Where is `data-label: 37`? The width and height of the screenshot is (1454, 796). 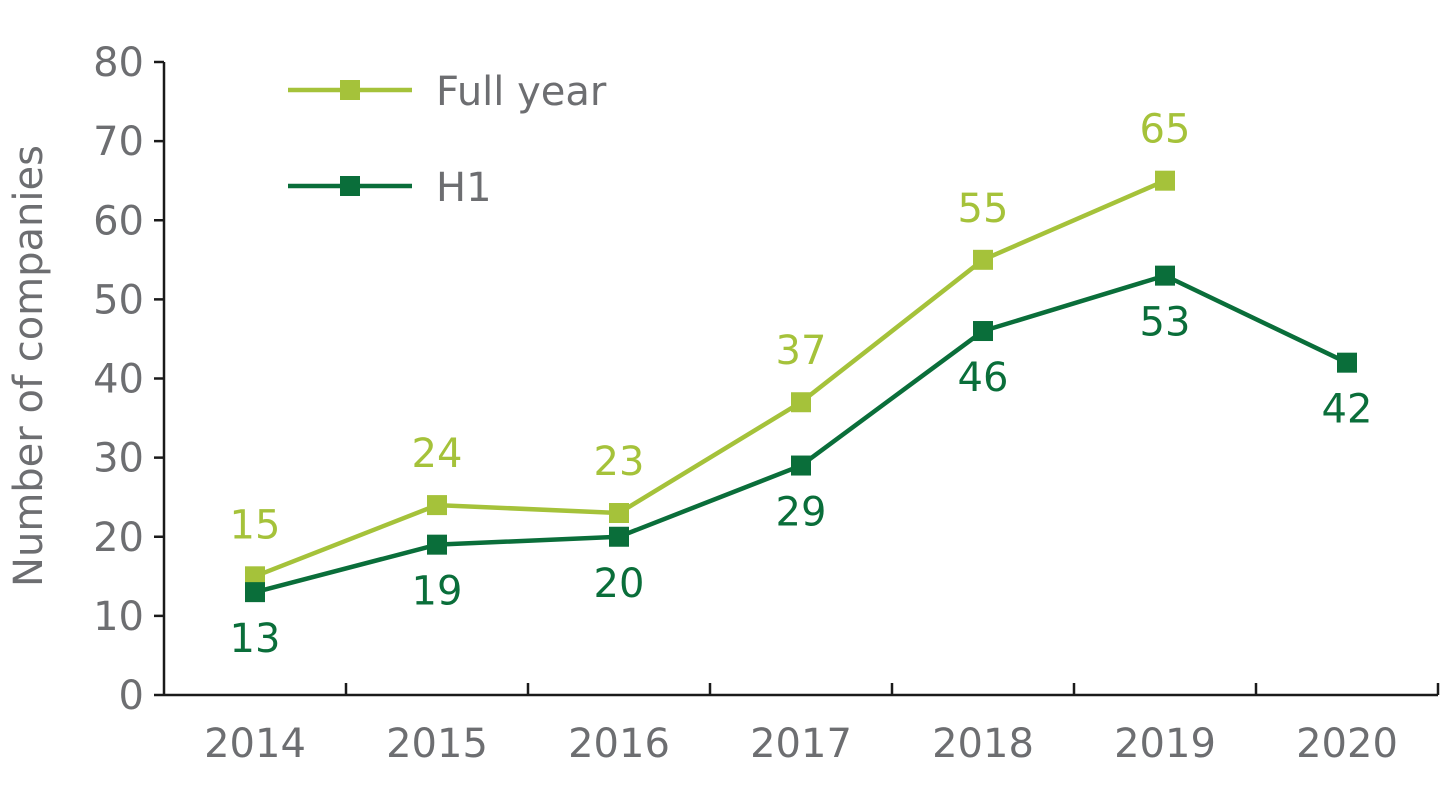 data-label: 37 is located at coordinates (801, 351).